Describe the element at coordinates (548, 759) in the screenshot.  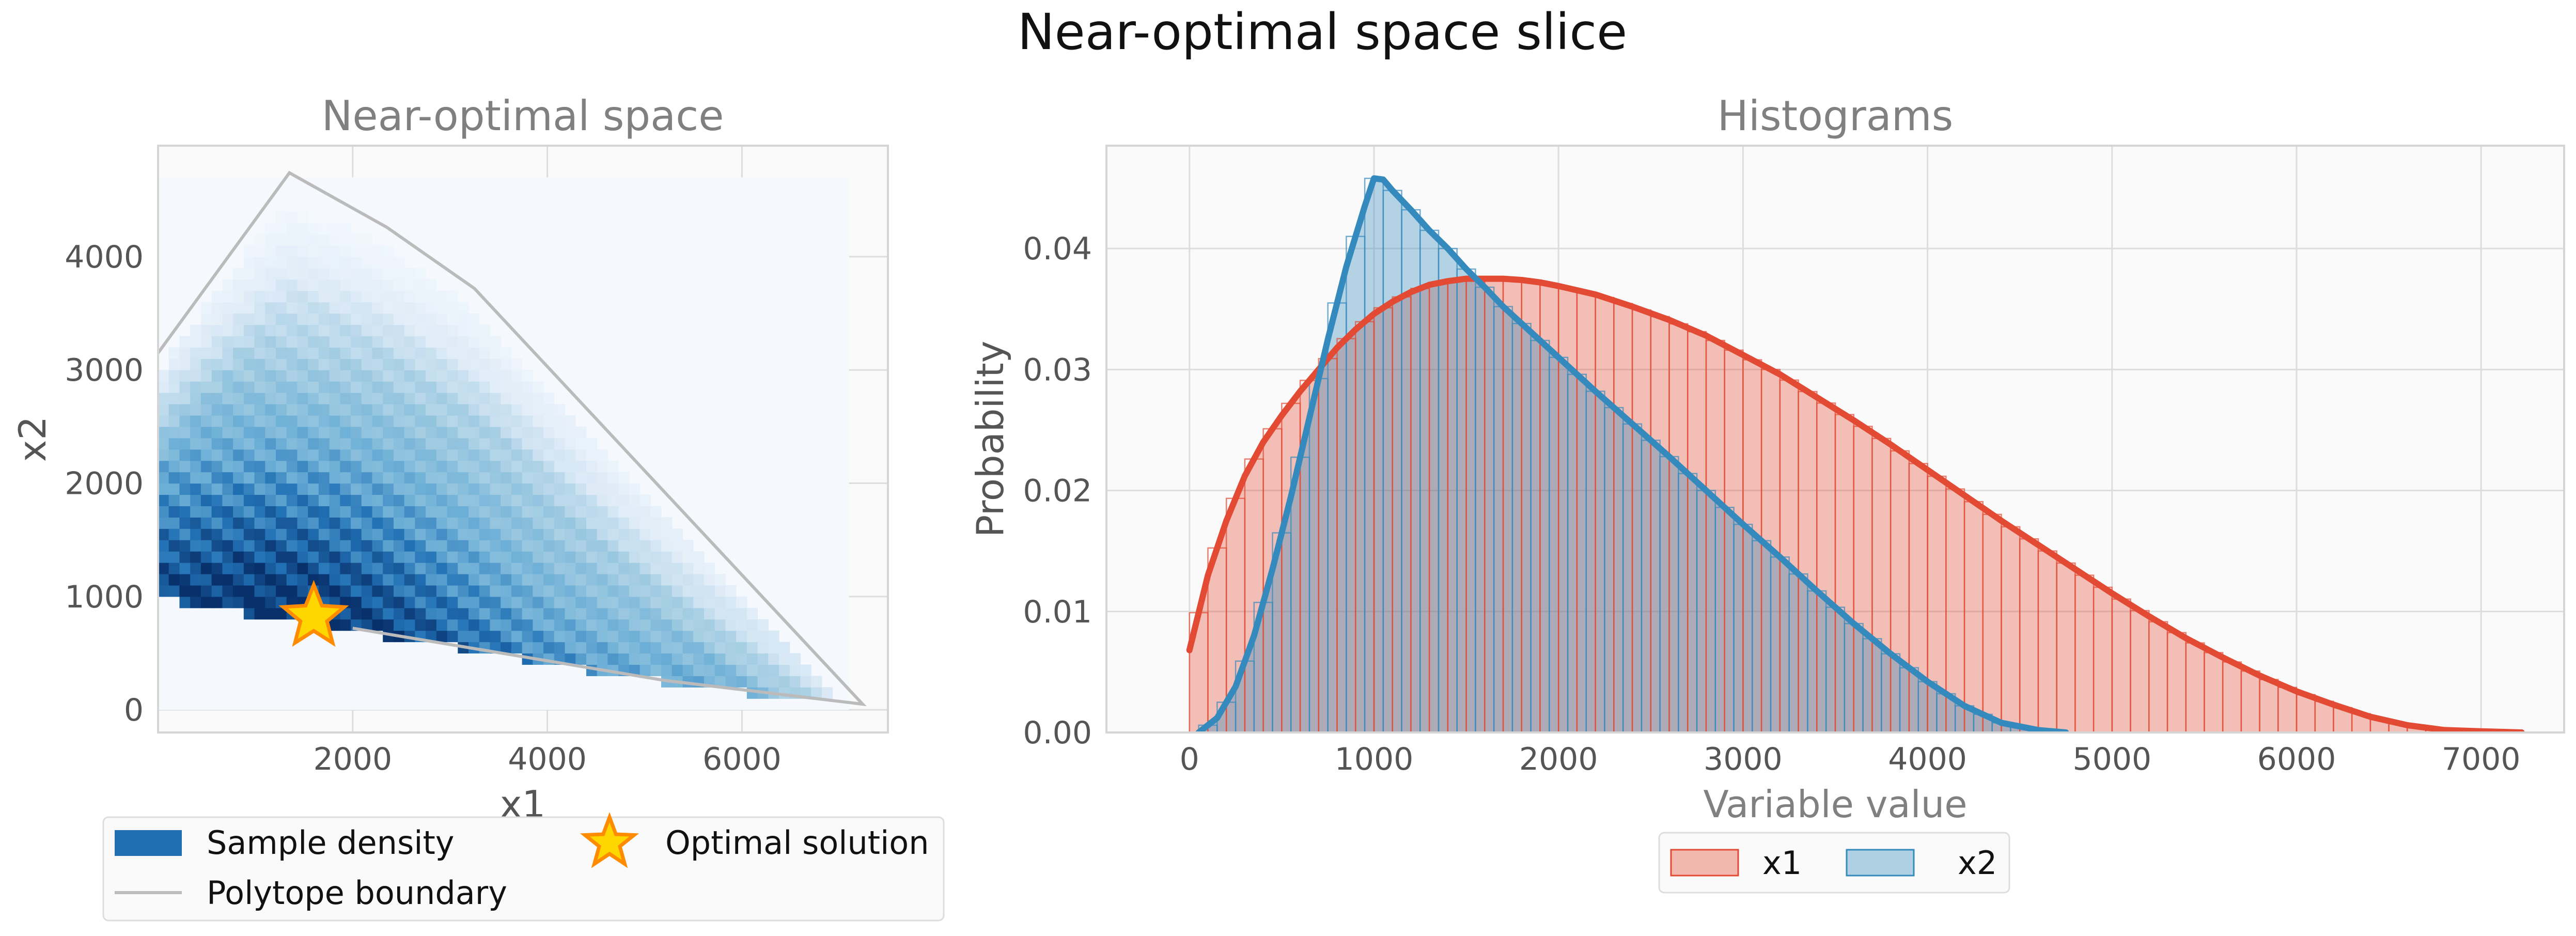
I see `density-x-tick-label: 4000` at that location.